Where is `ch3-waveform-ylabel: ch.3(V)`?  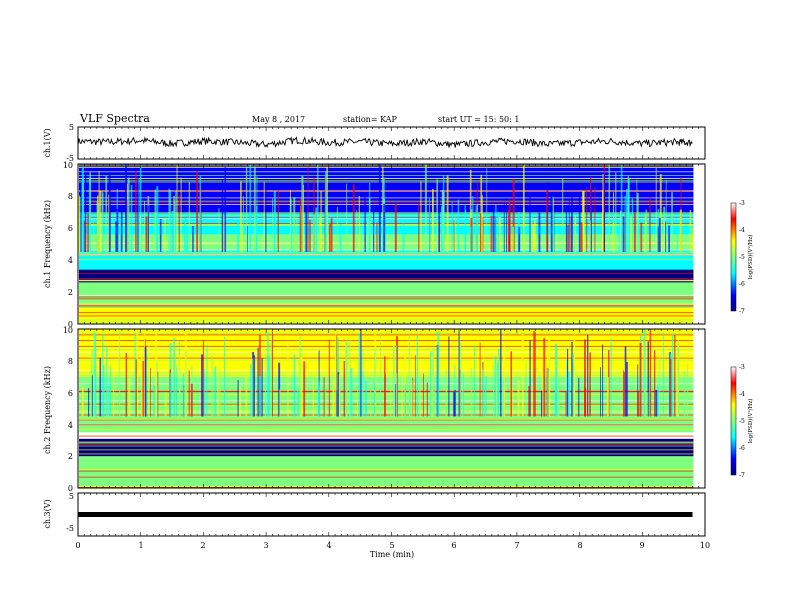
ch3-waveform-ylabel: ch.3(V) is located at coordinates (47, 513).